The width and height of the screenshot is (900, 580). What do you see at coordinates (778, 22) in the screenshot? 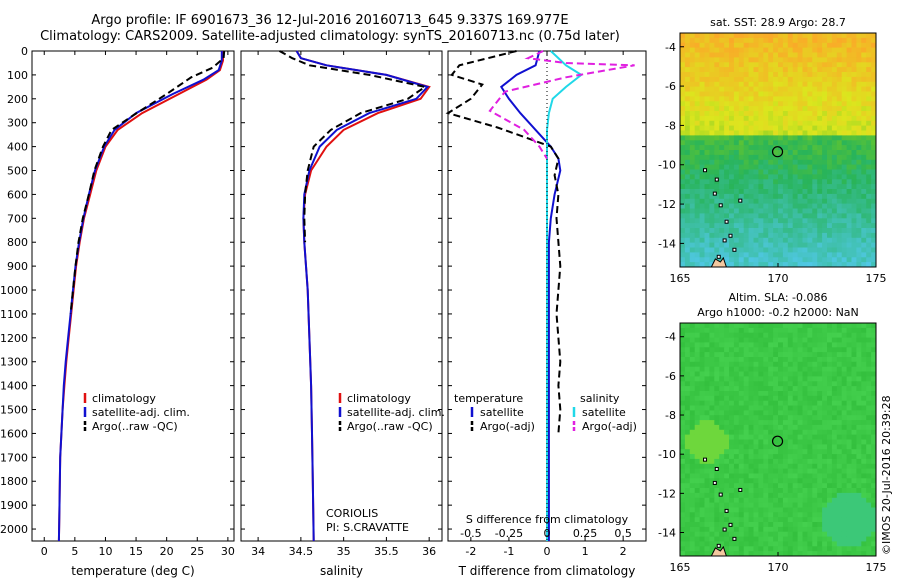
I see `map-title: sat. SST: 28.9 Argo: 28.7` at bounding box center [778, 22].